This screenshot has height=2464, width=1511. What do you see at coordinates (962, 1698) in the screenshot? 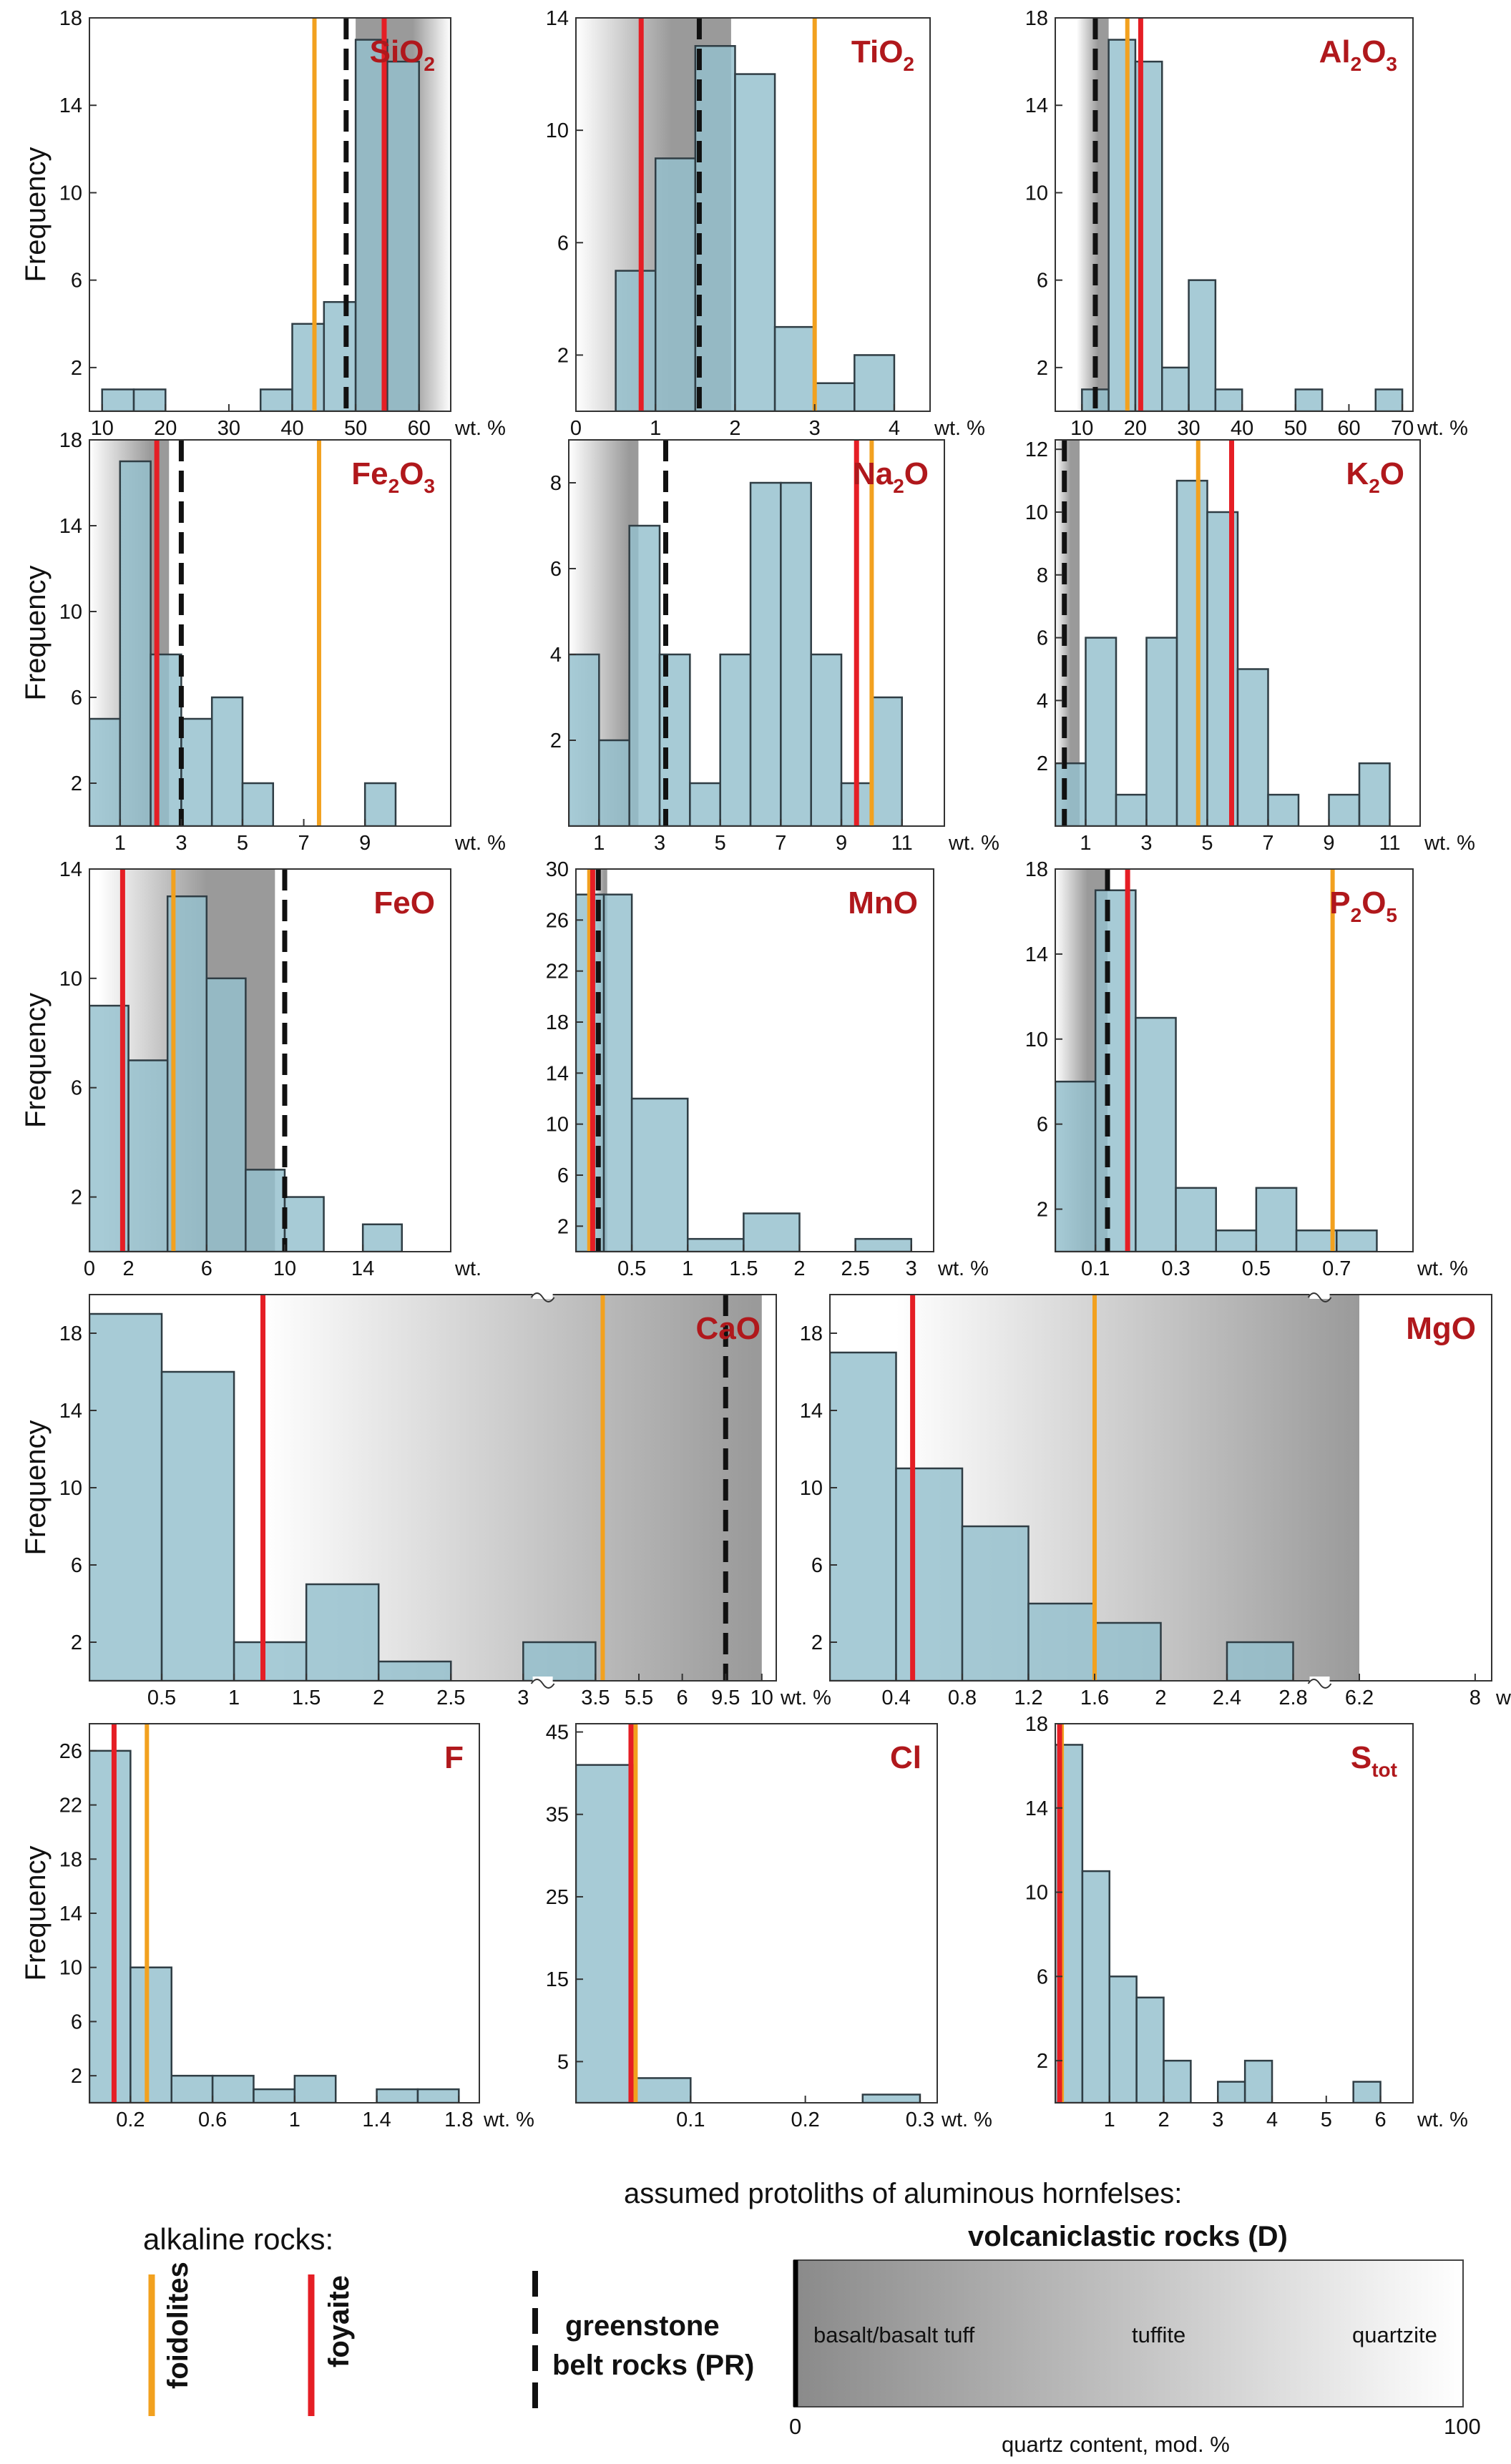
I see `xtick-label-mgo-1: 0.8` at bounding box center [962, 1698].